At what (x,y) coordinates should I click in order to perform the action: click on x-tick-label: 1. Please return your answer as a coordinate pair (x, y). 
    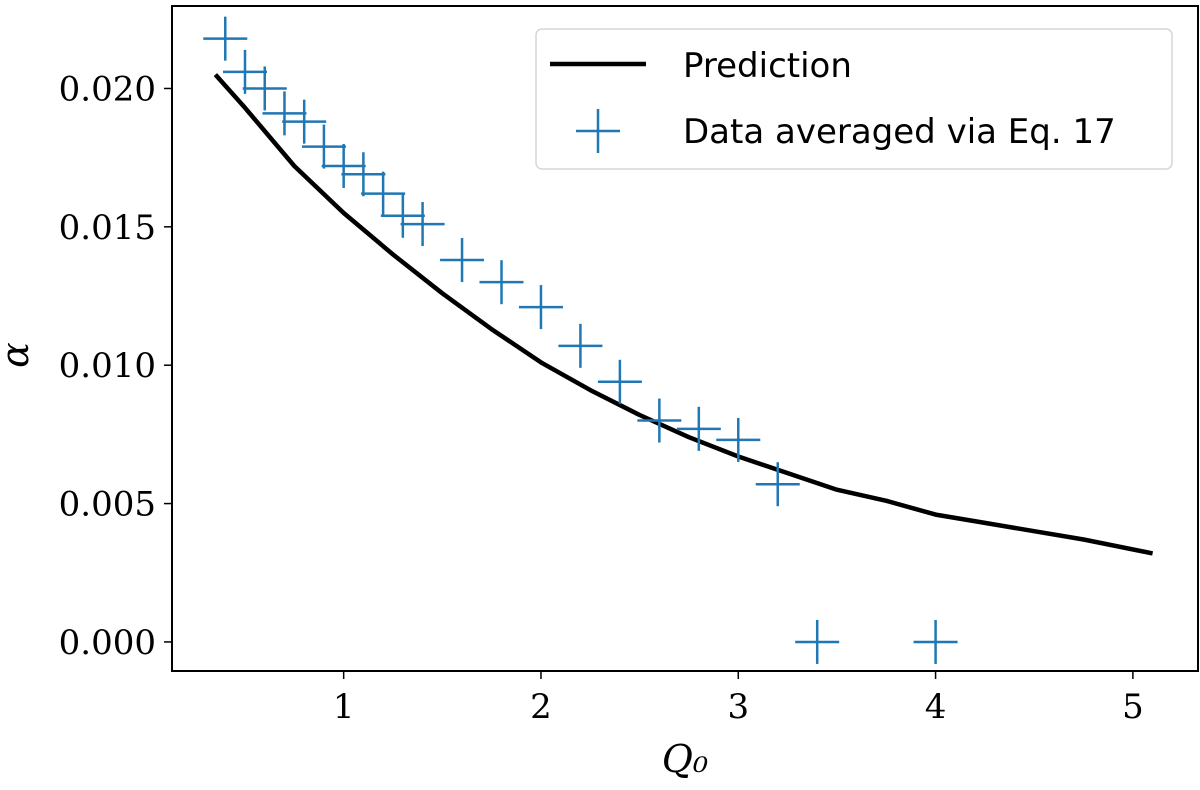
    Looking at the image, I should click on (344, 707).